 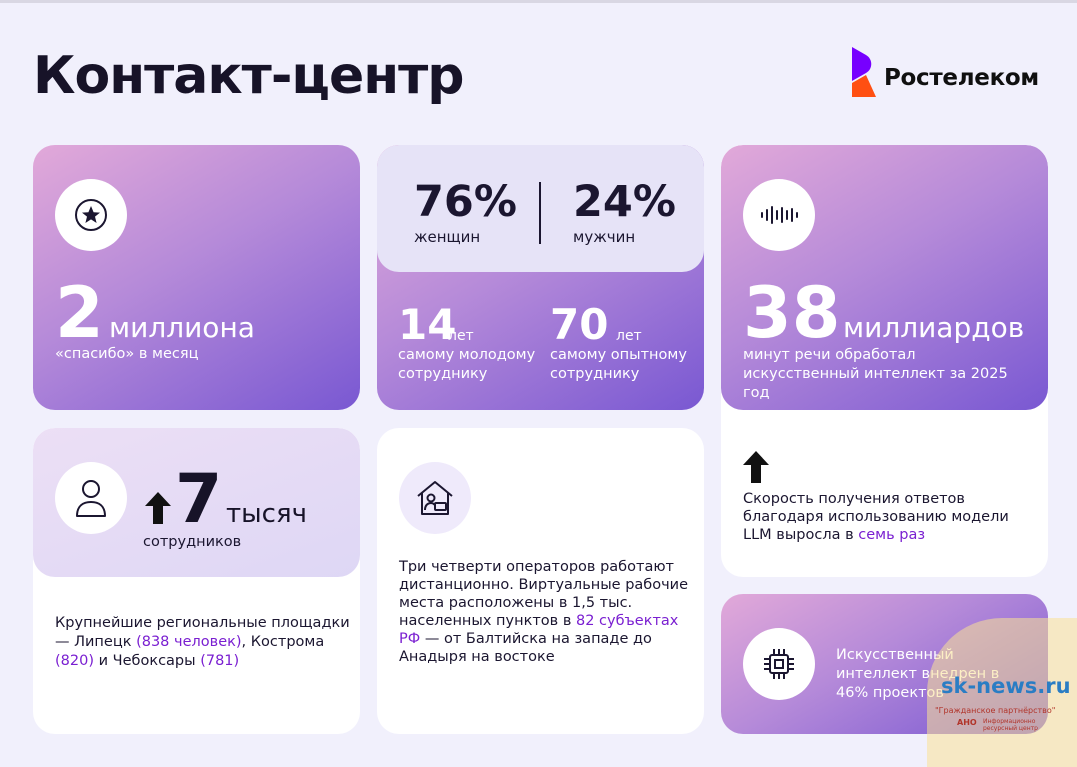 I want to click on youngest-label: самому молодому сотруднику, so click(x=467, y=364).